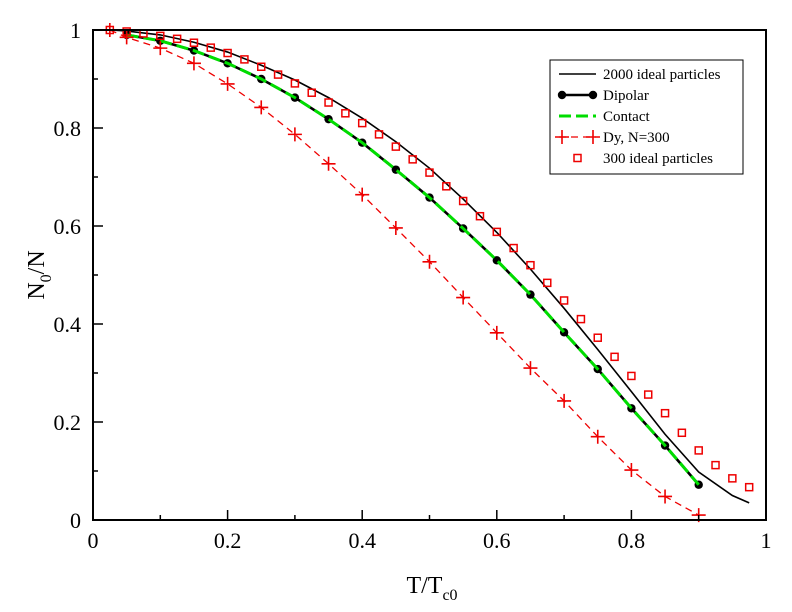 Image resolution: width=792 pixels, height=612 pixels. What do you see at coordinates (228, 540) in the screenshot?
I see `x-tick-label: 0.2` at bounding box center [228, 540].